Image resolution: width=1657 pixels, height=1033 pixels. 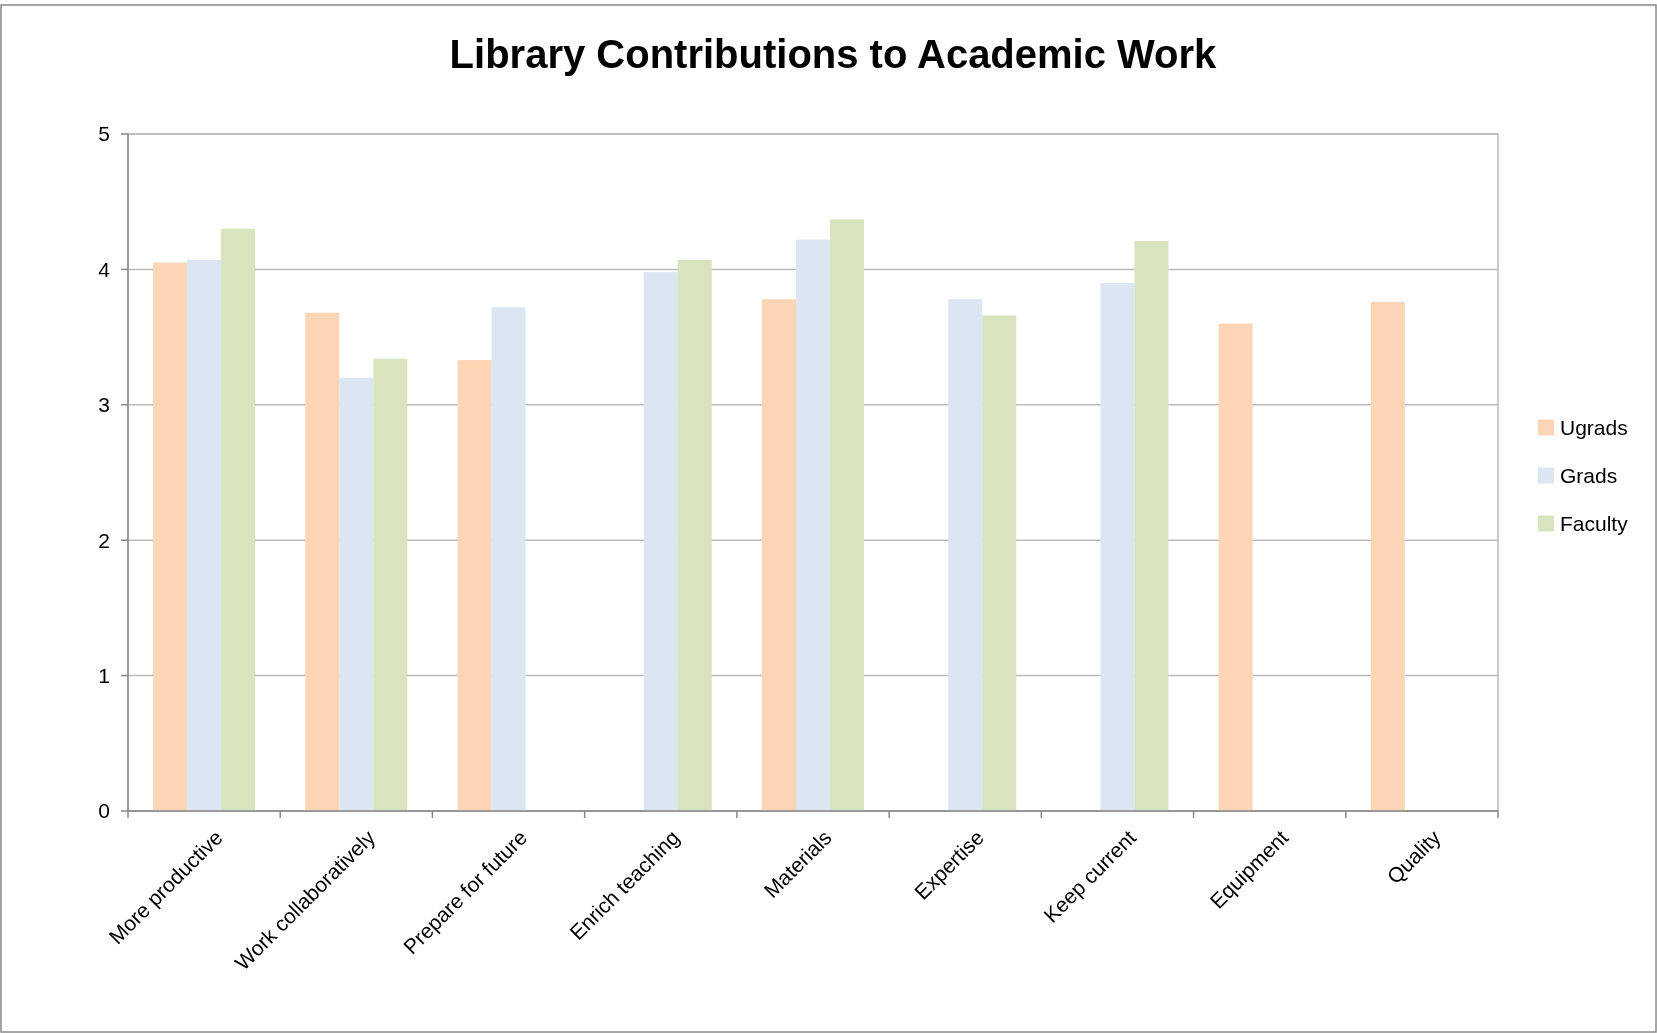 What do you see at coordinates (104, 540) in the screenshot?
I see `y-tick-label: 2` at bounding box center [104, 540].